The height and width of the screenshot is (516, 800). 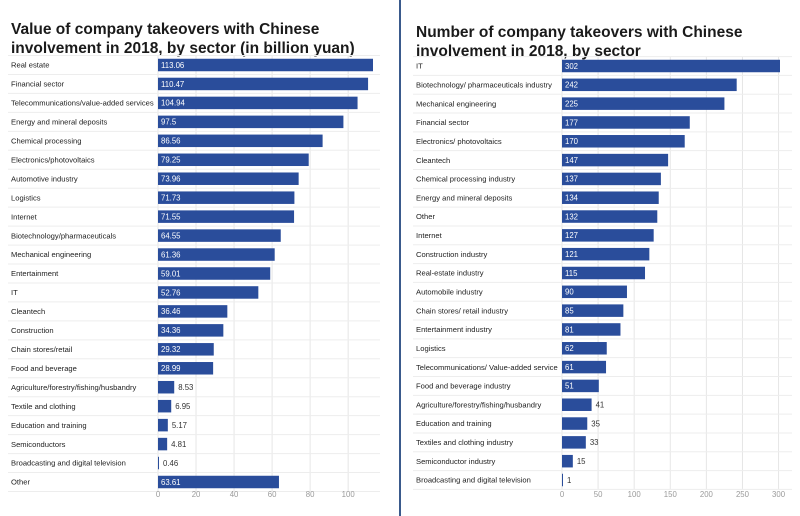 What do you see at coordinates (464, 442) in the screenshot?
I see `category-label: Textiles and clothing industry` at bounding box center [464, 442].